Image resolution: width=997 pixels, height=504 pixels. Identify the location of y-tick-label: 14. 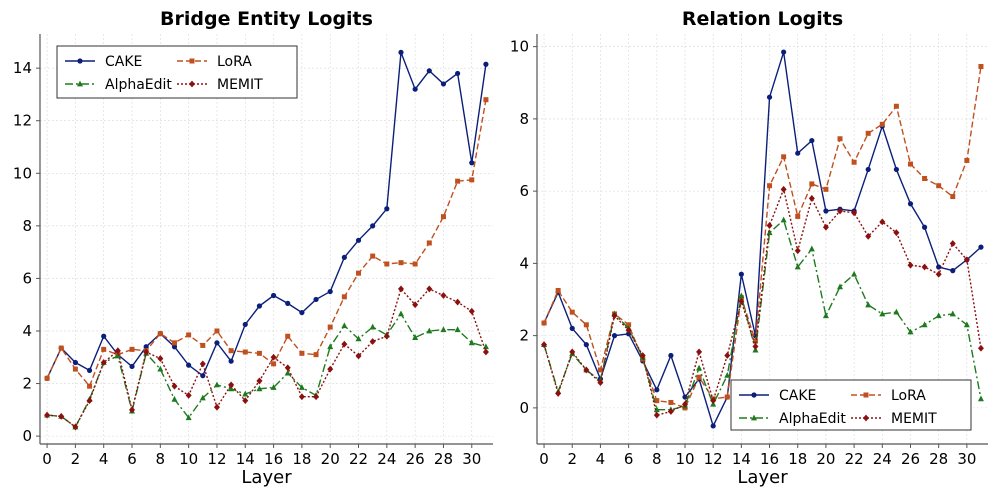
(22, 68).